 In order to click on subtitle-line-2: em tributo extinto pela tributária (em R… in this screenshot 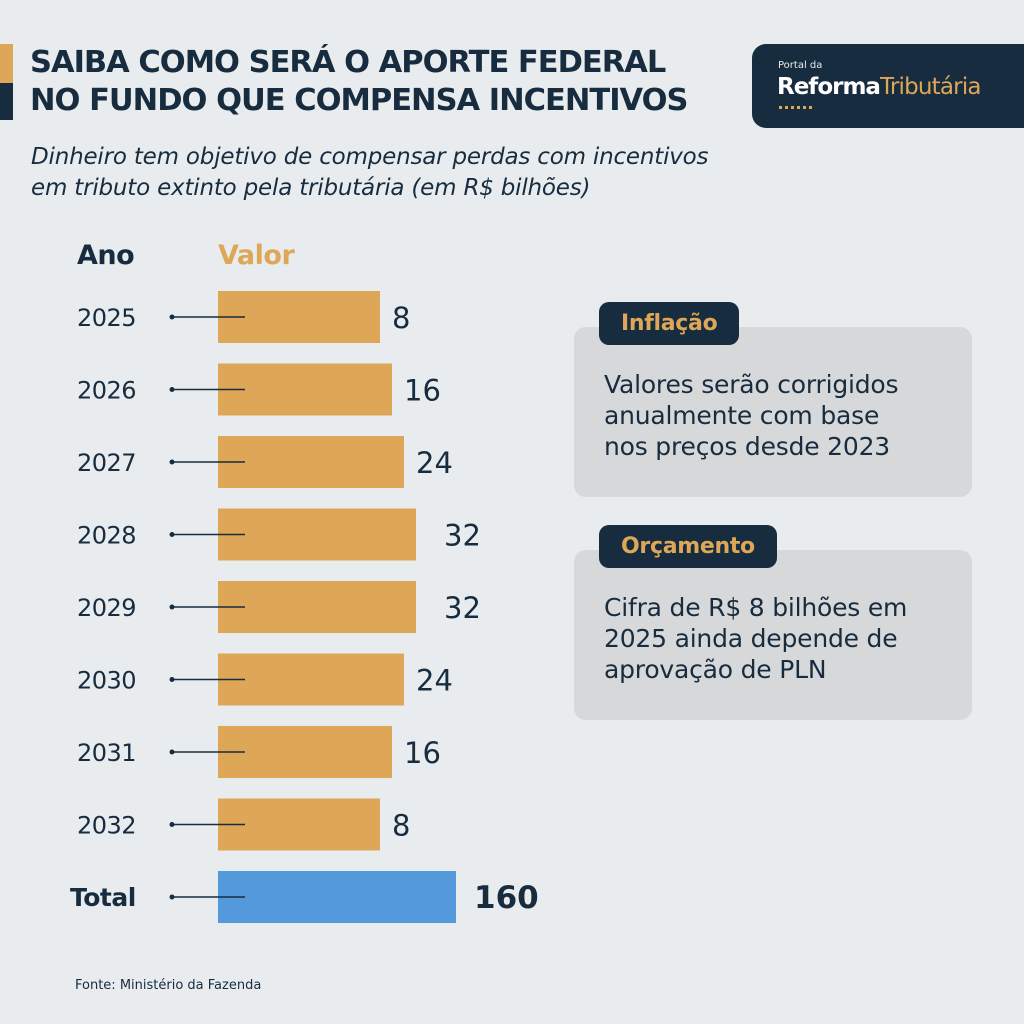, I will do `click(311, 188)`.